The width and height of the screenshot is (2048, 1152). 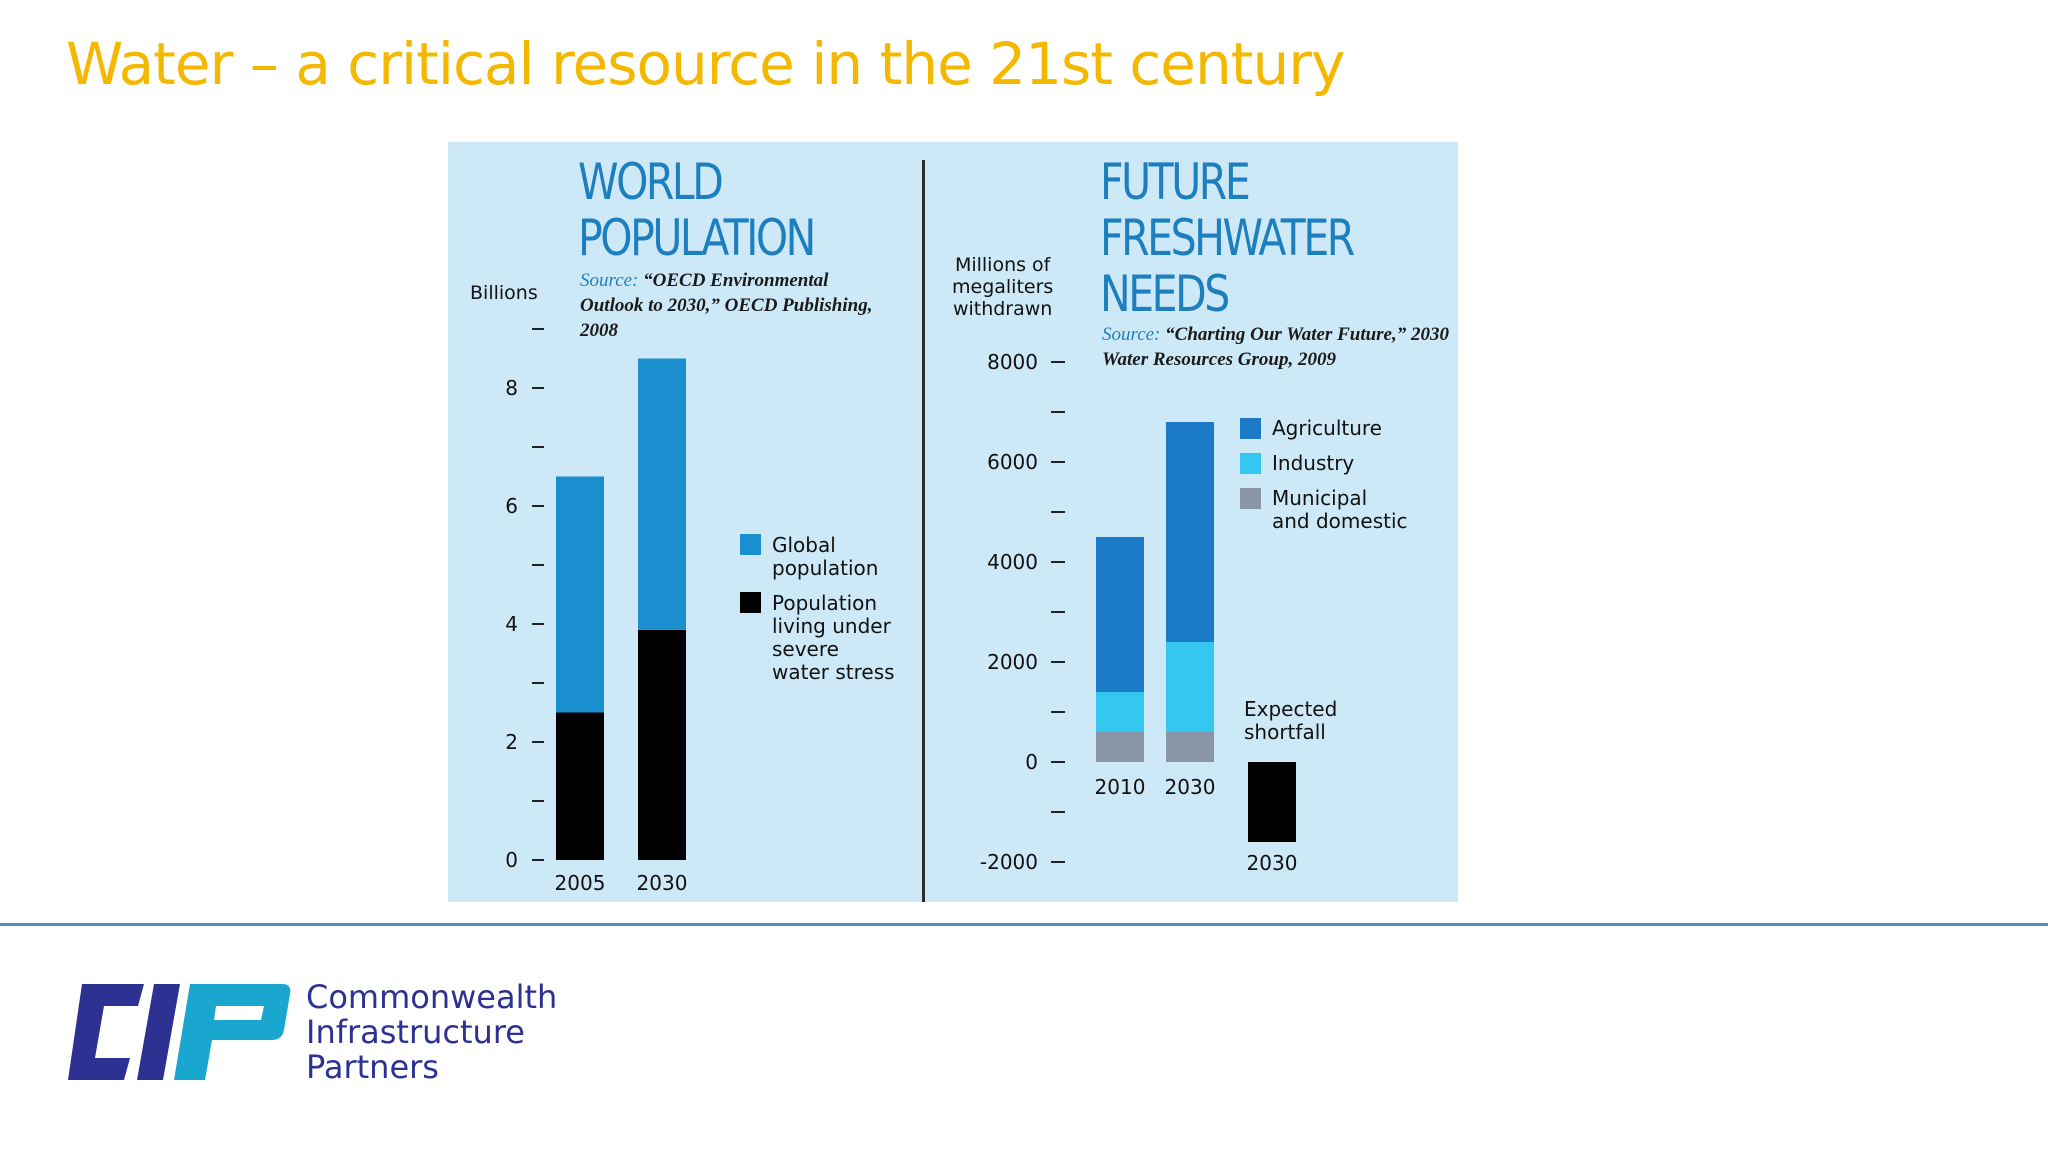 What do you see at coordinates (1120, 712) in the screenshot?
I see `freshwater-bar-2010-industry` at bounding box center [1120, 712].